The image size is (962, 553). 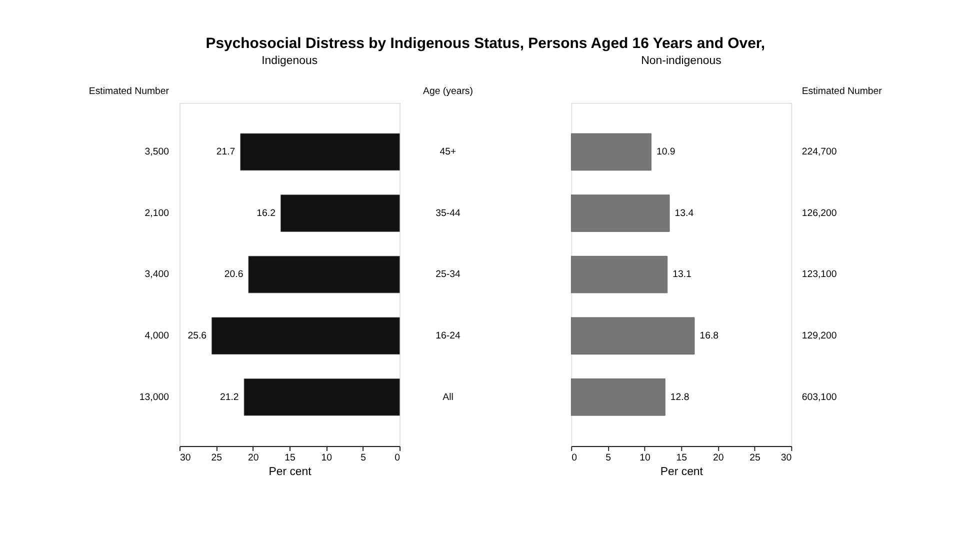 I want to click on data-label: 10.9, so click(x=666, y=152).